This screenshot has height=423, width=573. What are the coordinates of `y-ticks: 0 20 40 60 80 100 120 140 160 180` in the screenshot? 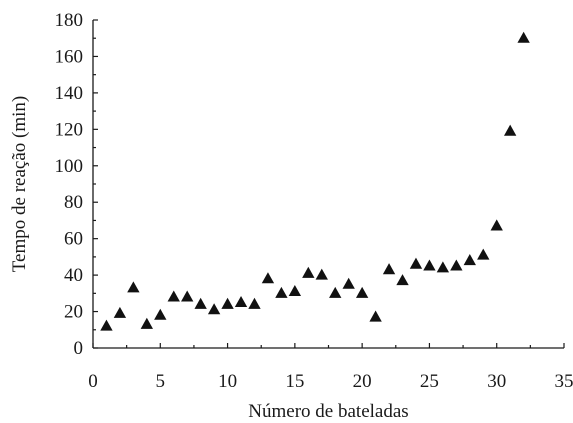 It's located at (76, 184).